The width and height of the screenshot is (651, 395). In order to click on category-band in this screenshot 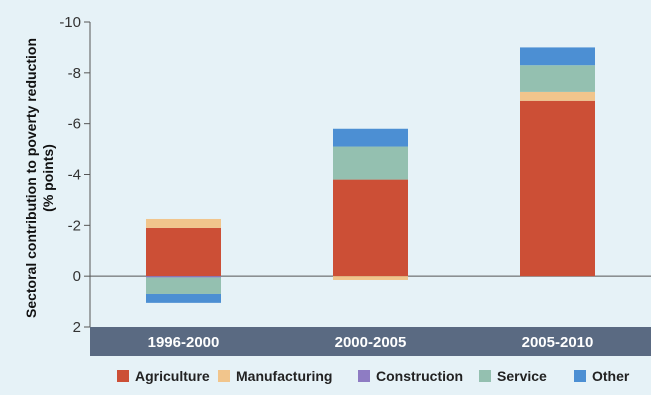, I will do `click(370, 341)`.